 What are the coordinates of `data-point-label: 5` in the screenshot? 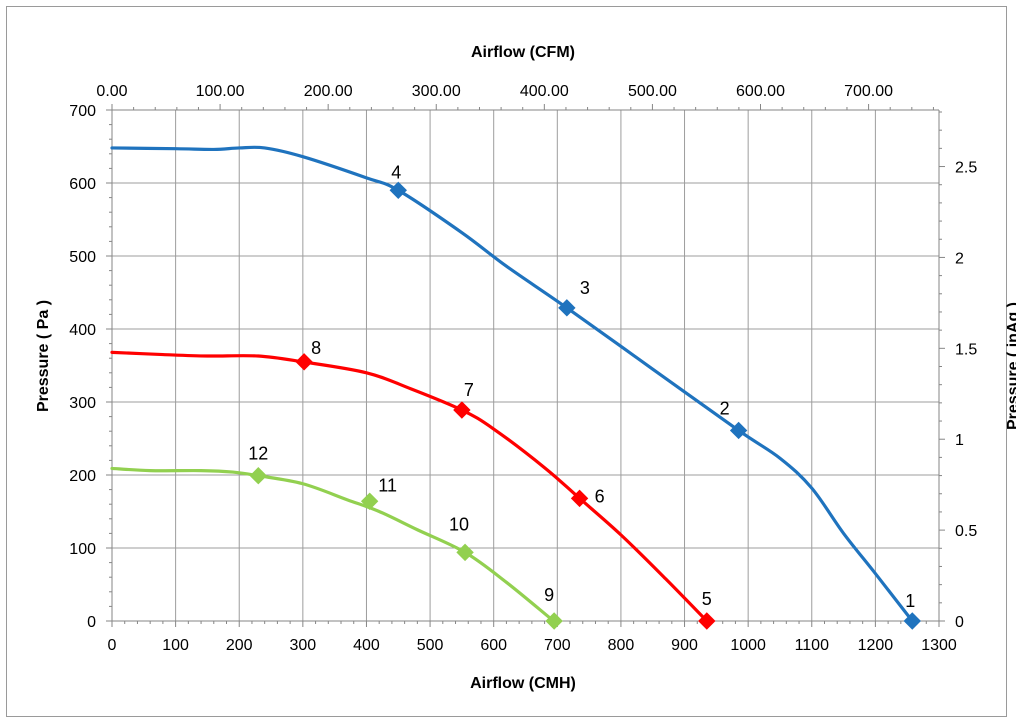 It's located at (707, 599).